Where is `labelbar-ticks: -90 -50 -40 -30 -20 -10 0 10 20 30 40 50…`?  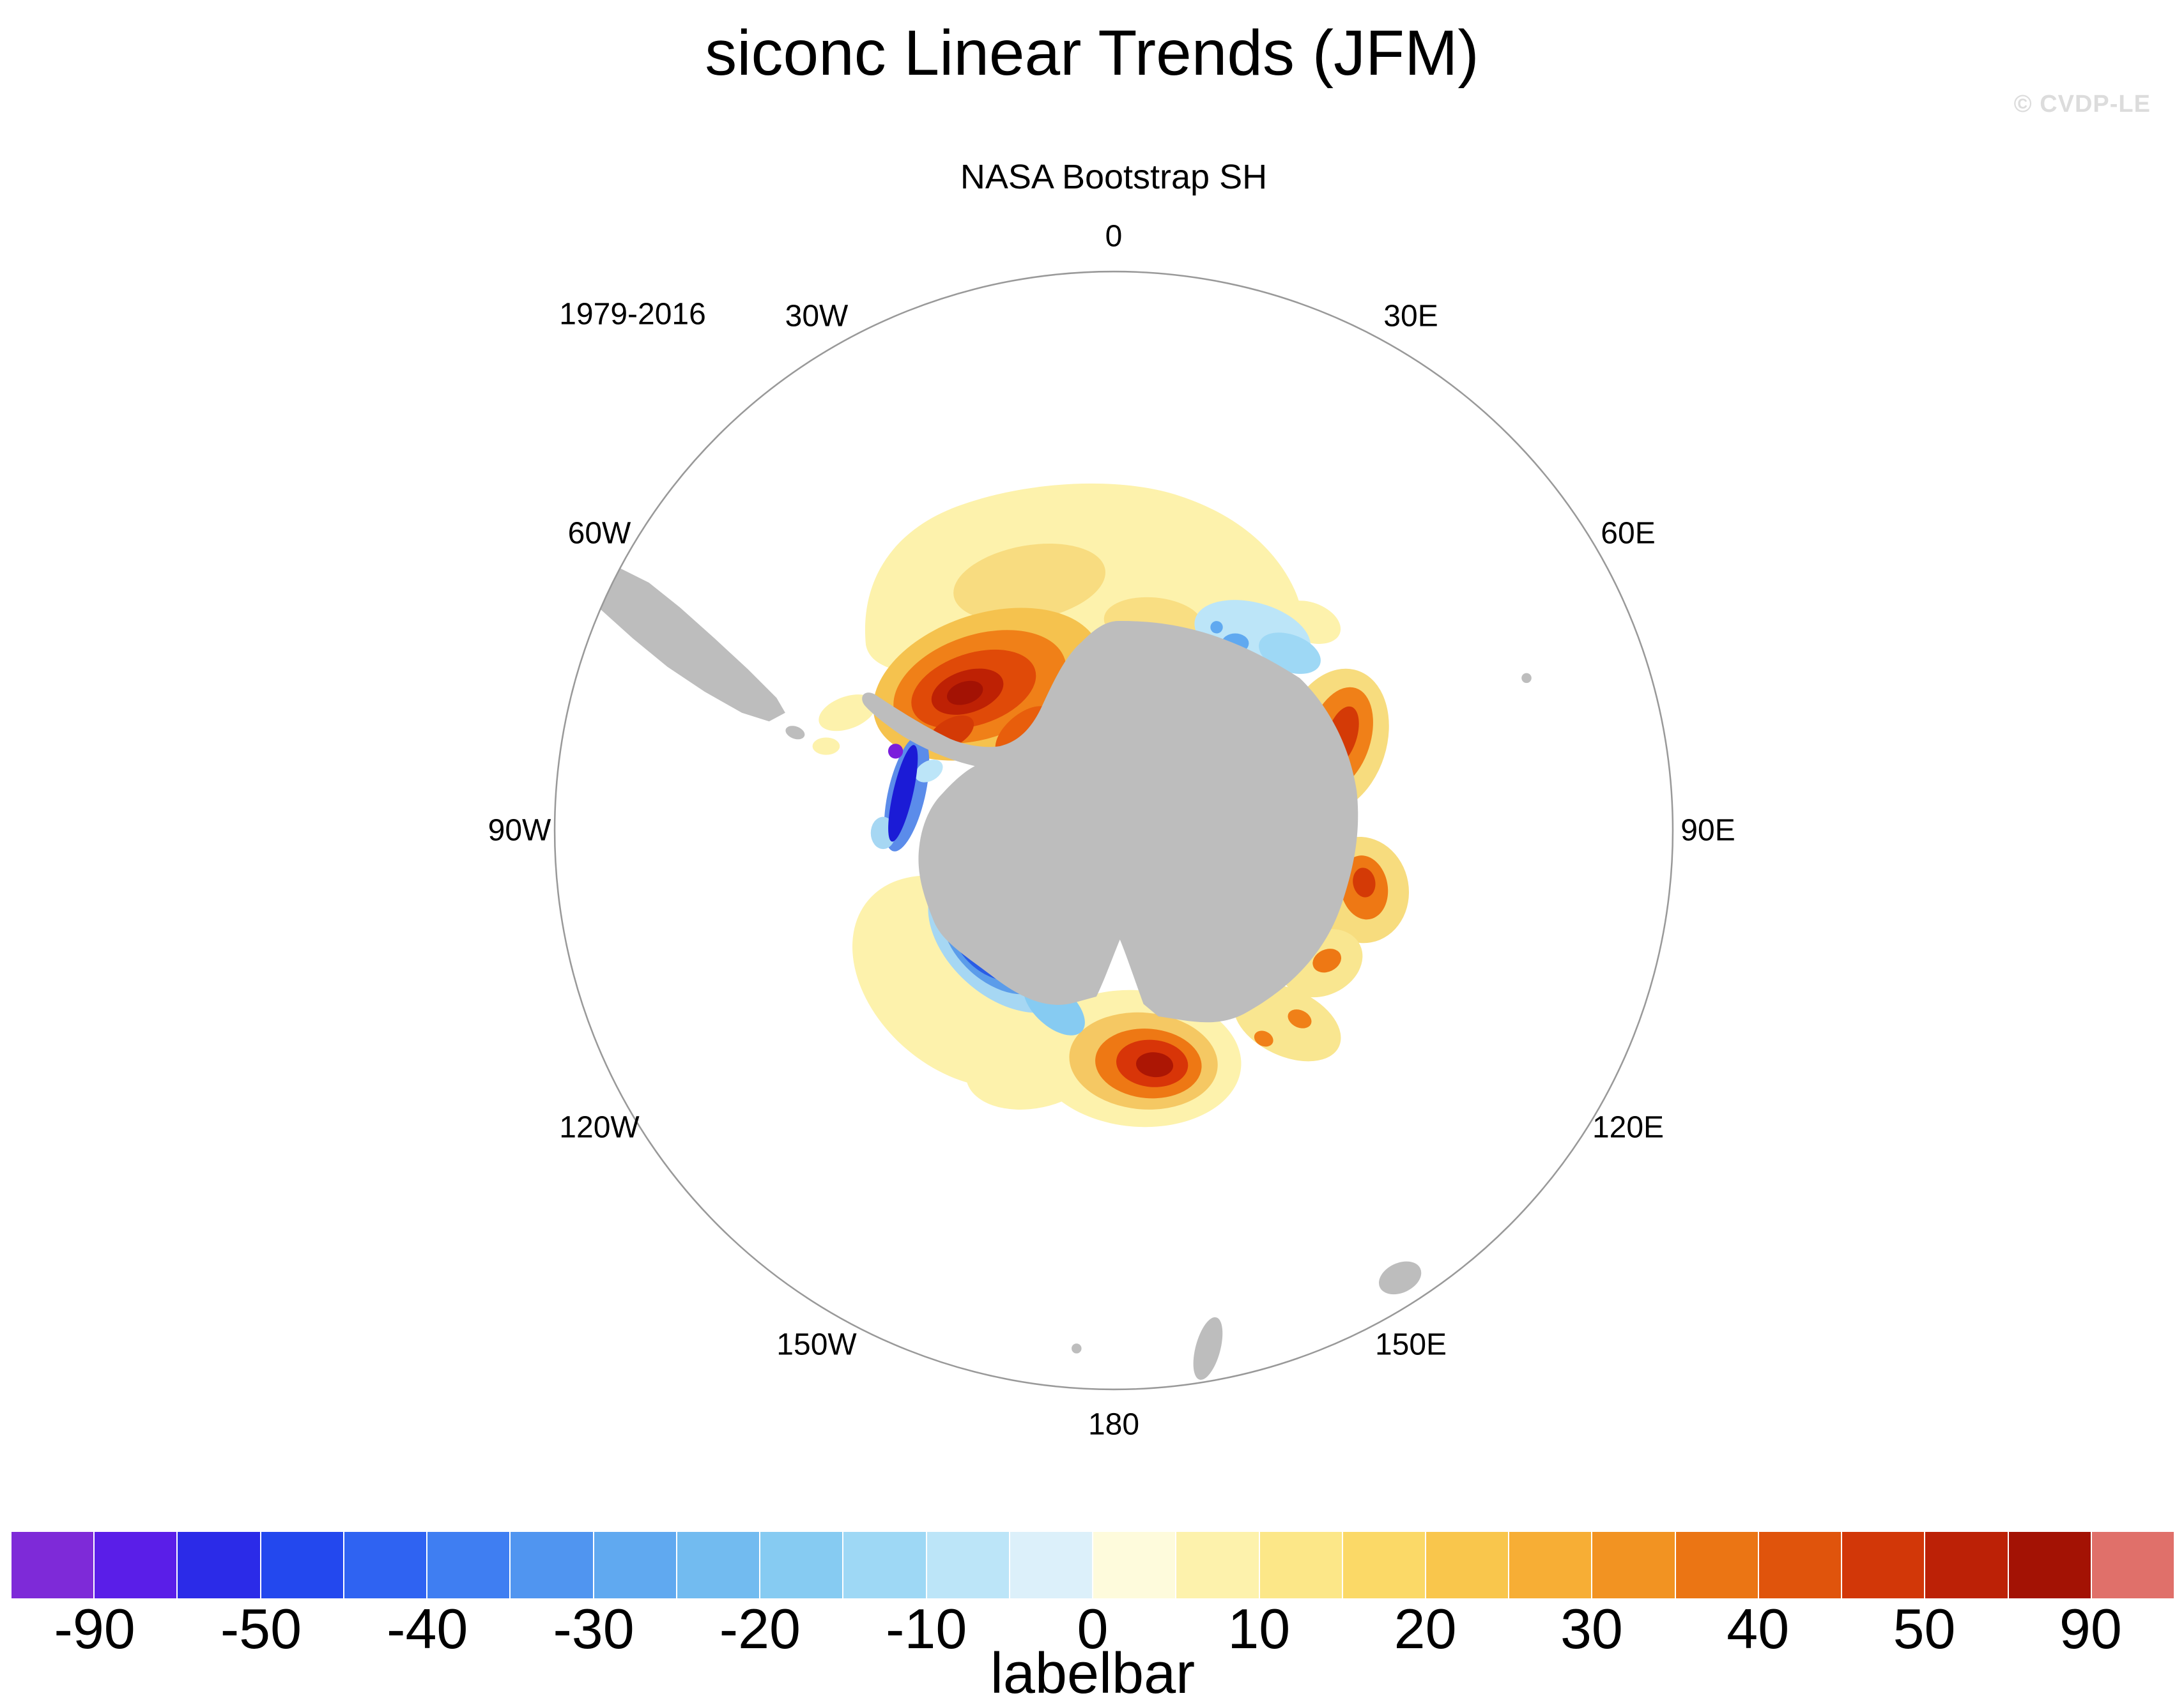 labelbar-ticks: -90 -50 -40 -30 -20 -10 0 10 20 30 40 50… is located at coordinates (1093, 1630).